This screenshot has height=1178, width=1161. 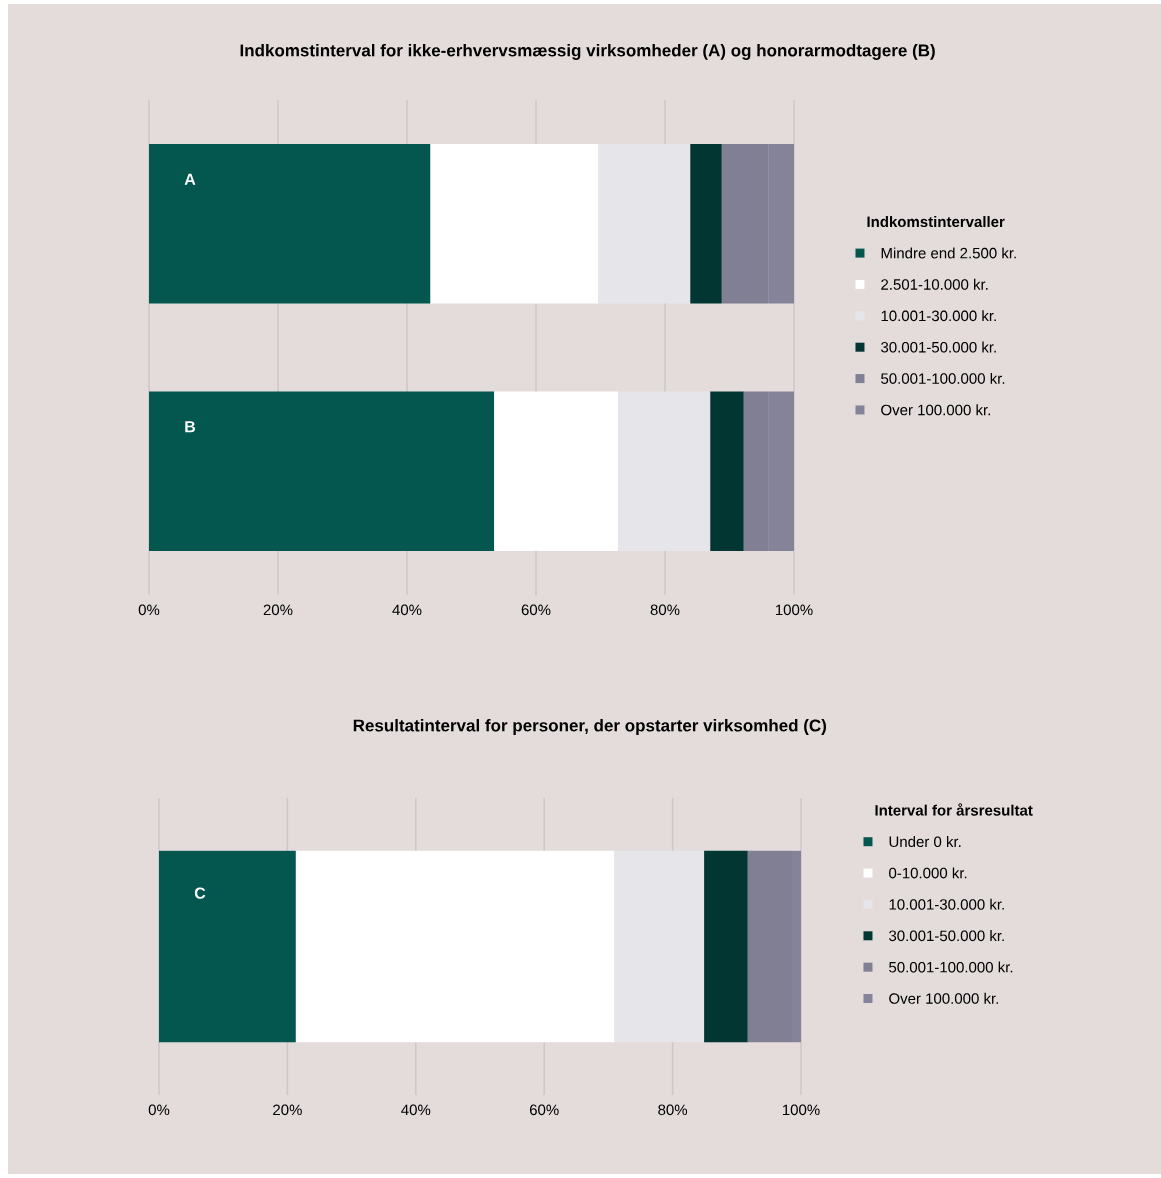 What do you see at coordinates (948, 253) in the screenshot?
I see `legend-label: Mindre end 2.500 kr.` at bounding box center [948, 253].